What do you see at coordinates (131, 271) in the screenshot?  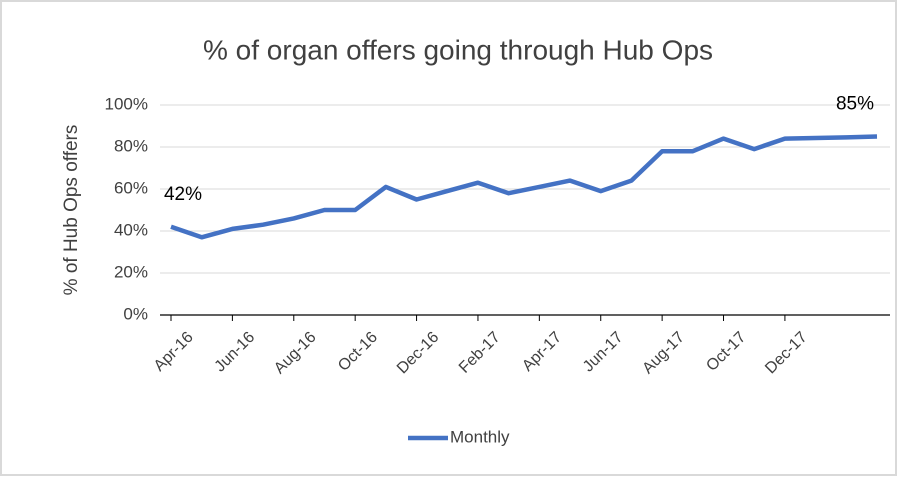 I see `y-tick-label: 20%` at bounding box center [131, 271].